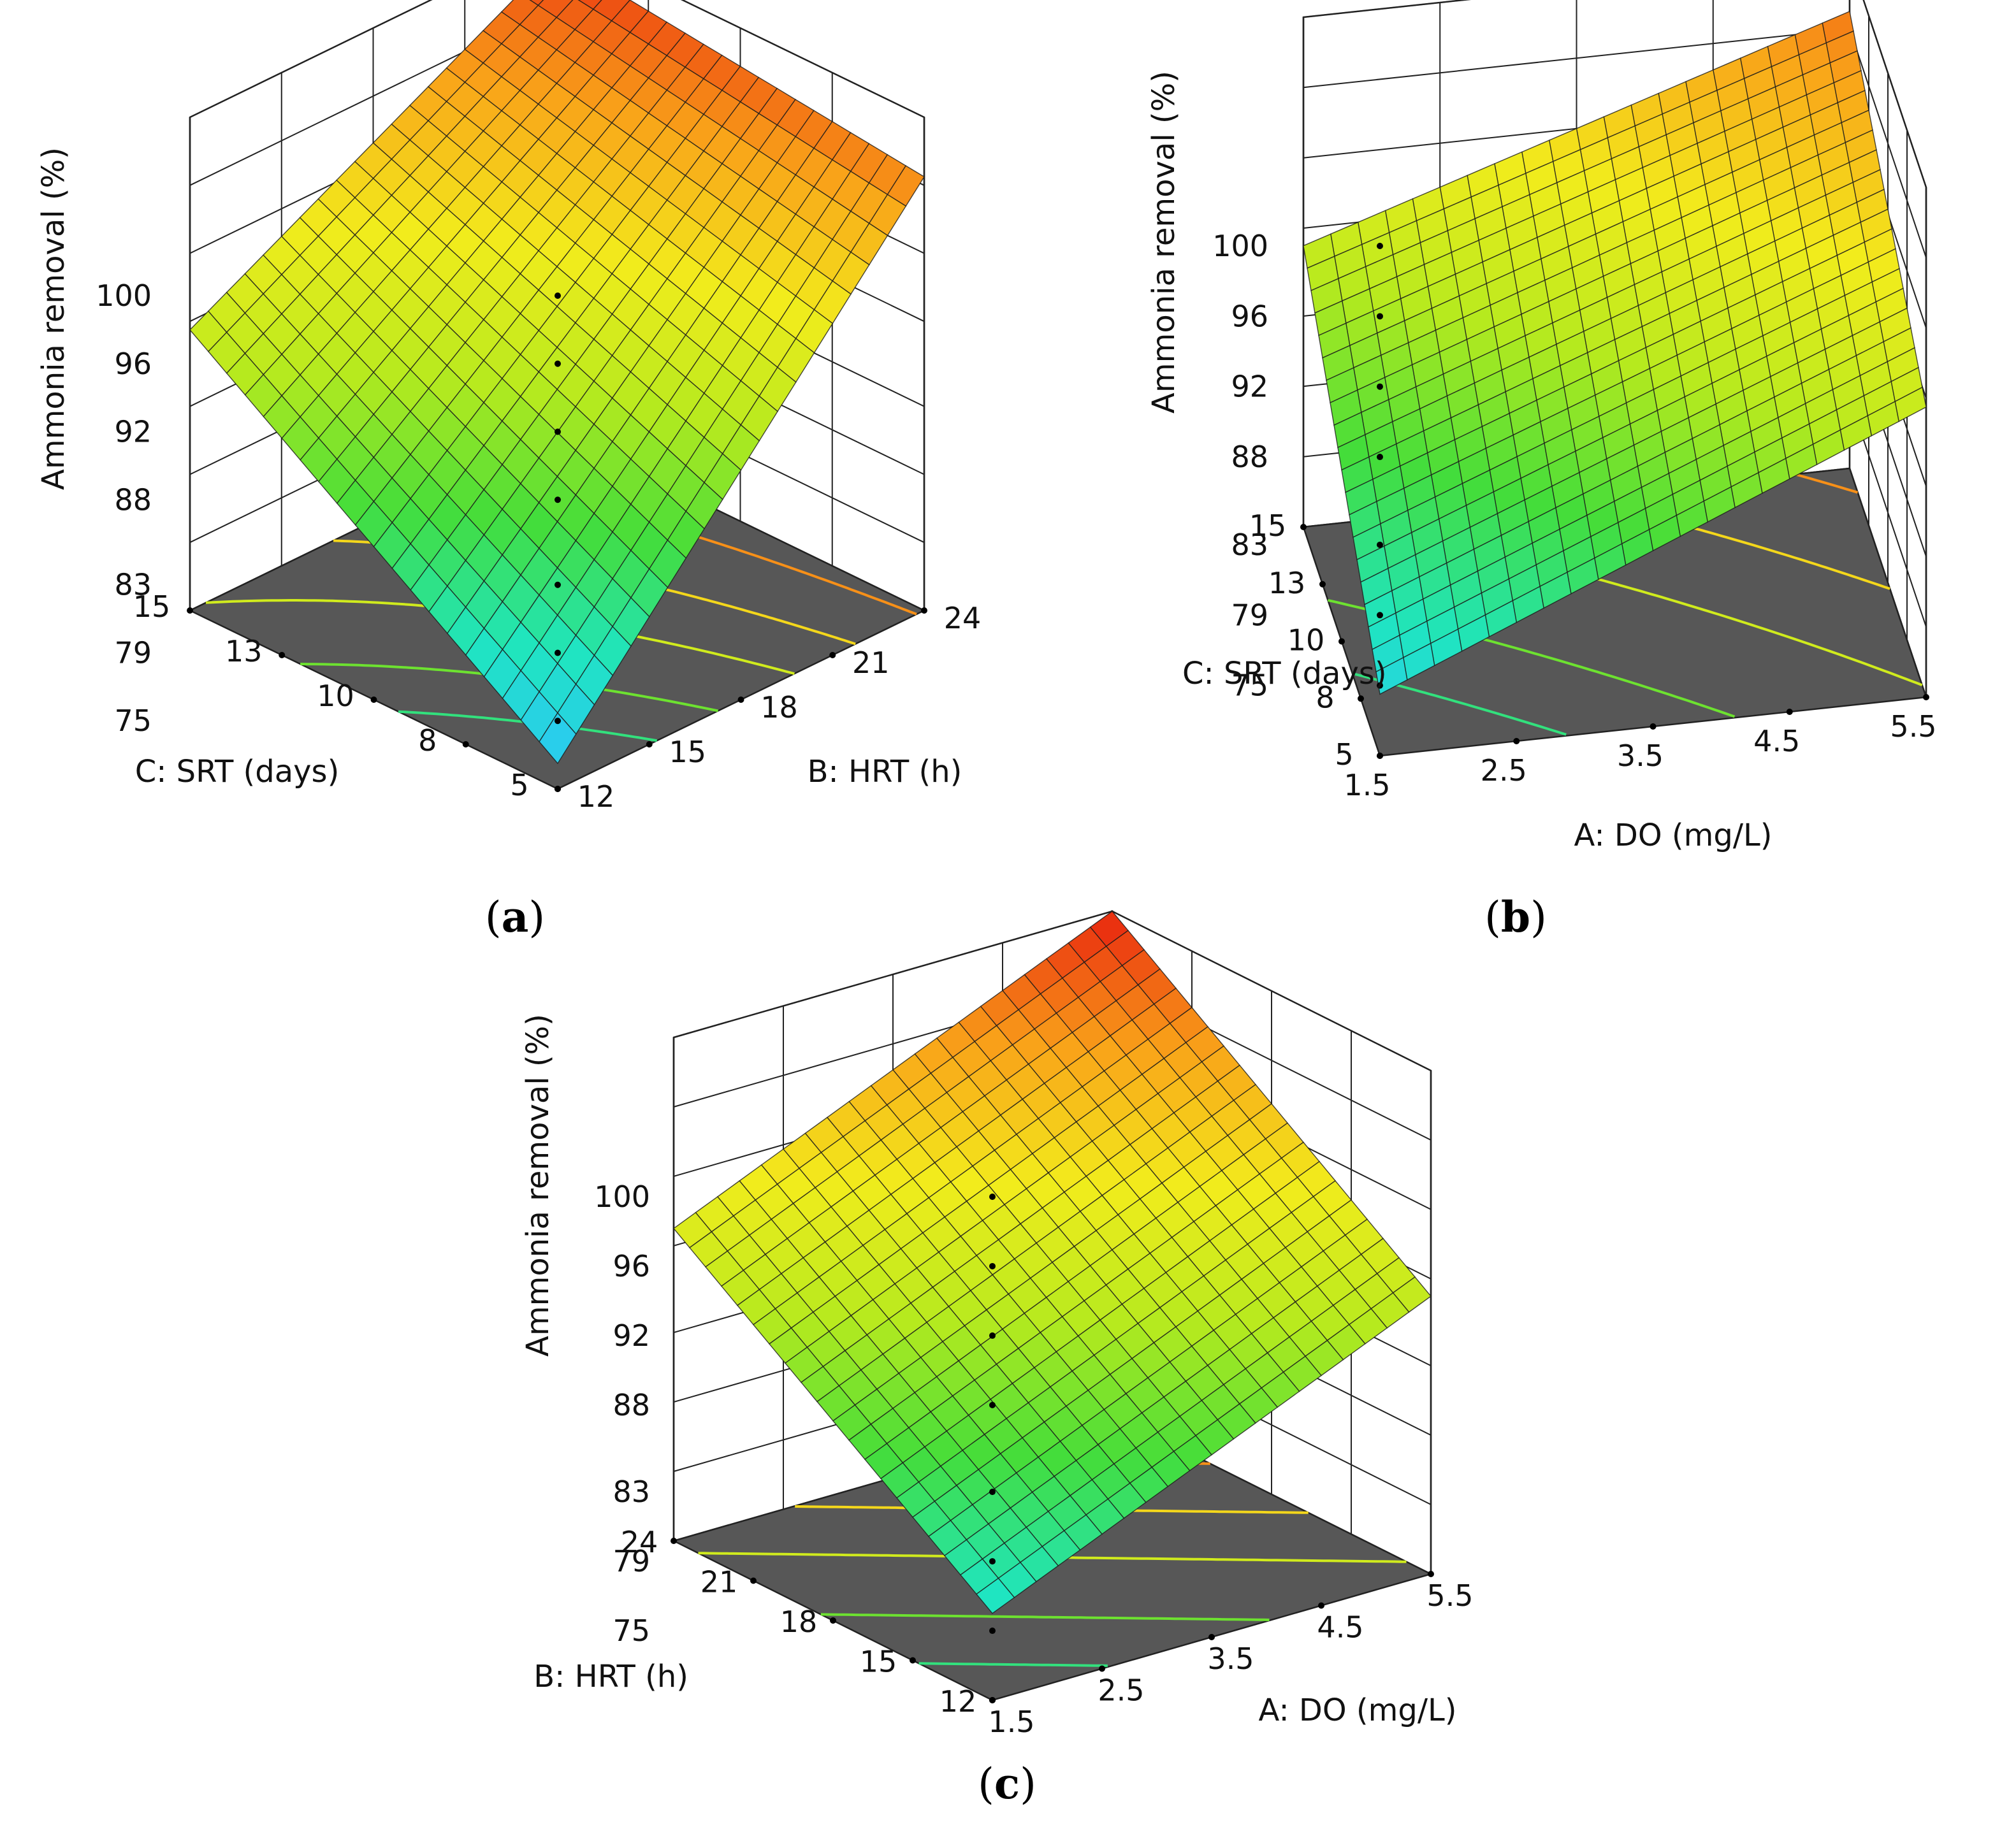 The height and width of the screenshot is (1834, 2016). I want to click on panel-c-z-tick-label: 79, so click(631, 1561).